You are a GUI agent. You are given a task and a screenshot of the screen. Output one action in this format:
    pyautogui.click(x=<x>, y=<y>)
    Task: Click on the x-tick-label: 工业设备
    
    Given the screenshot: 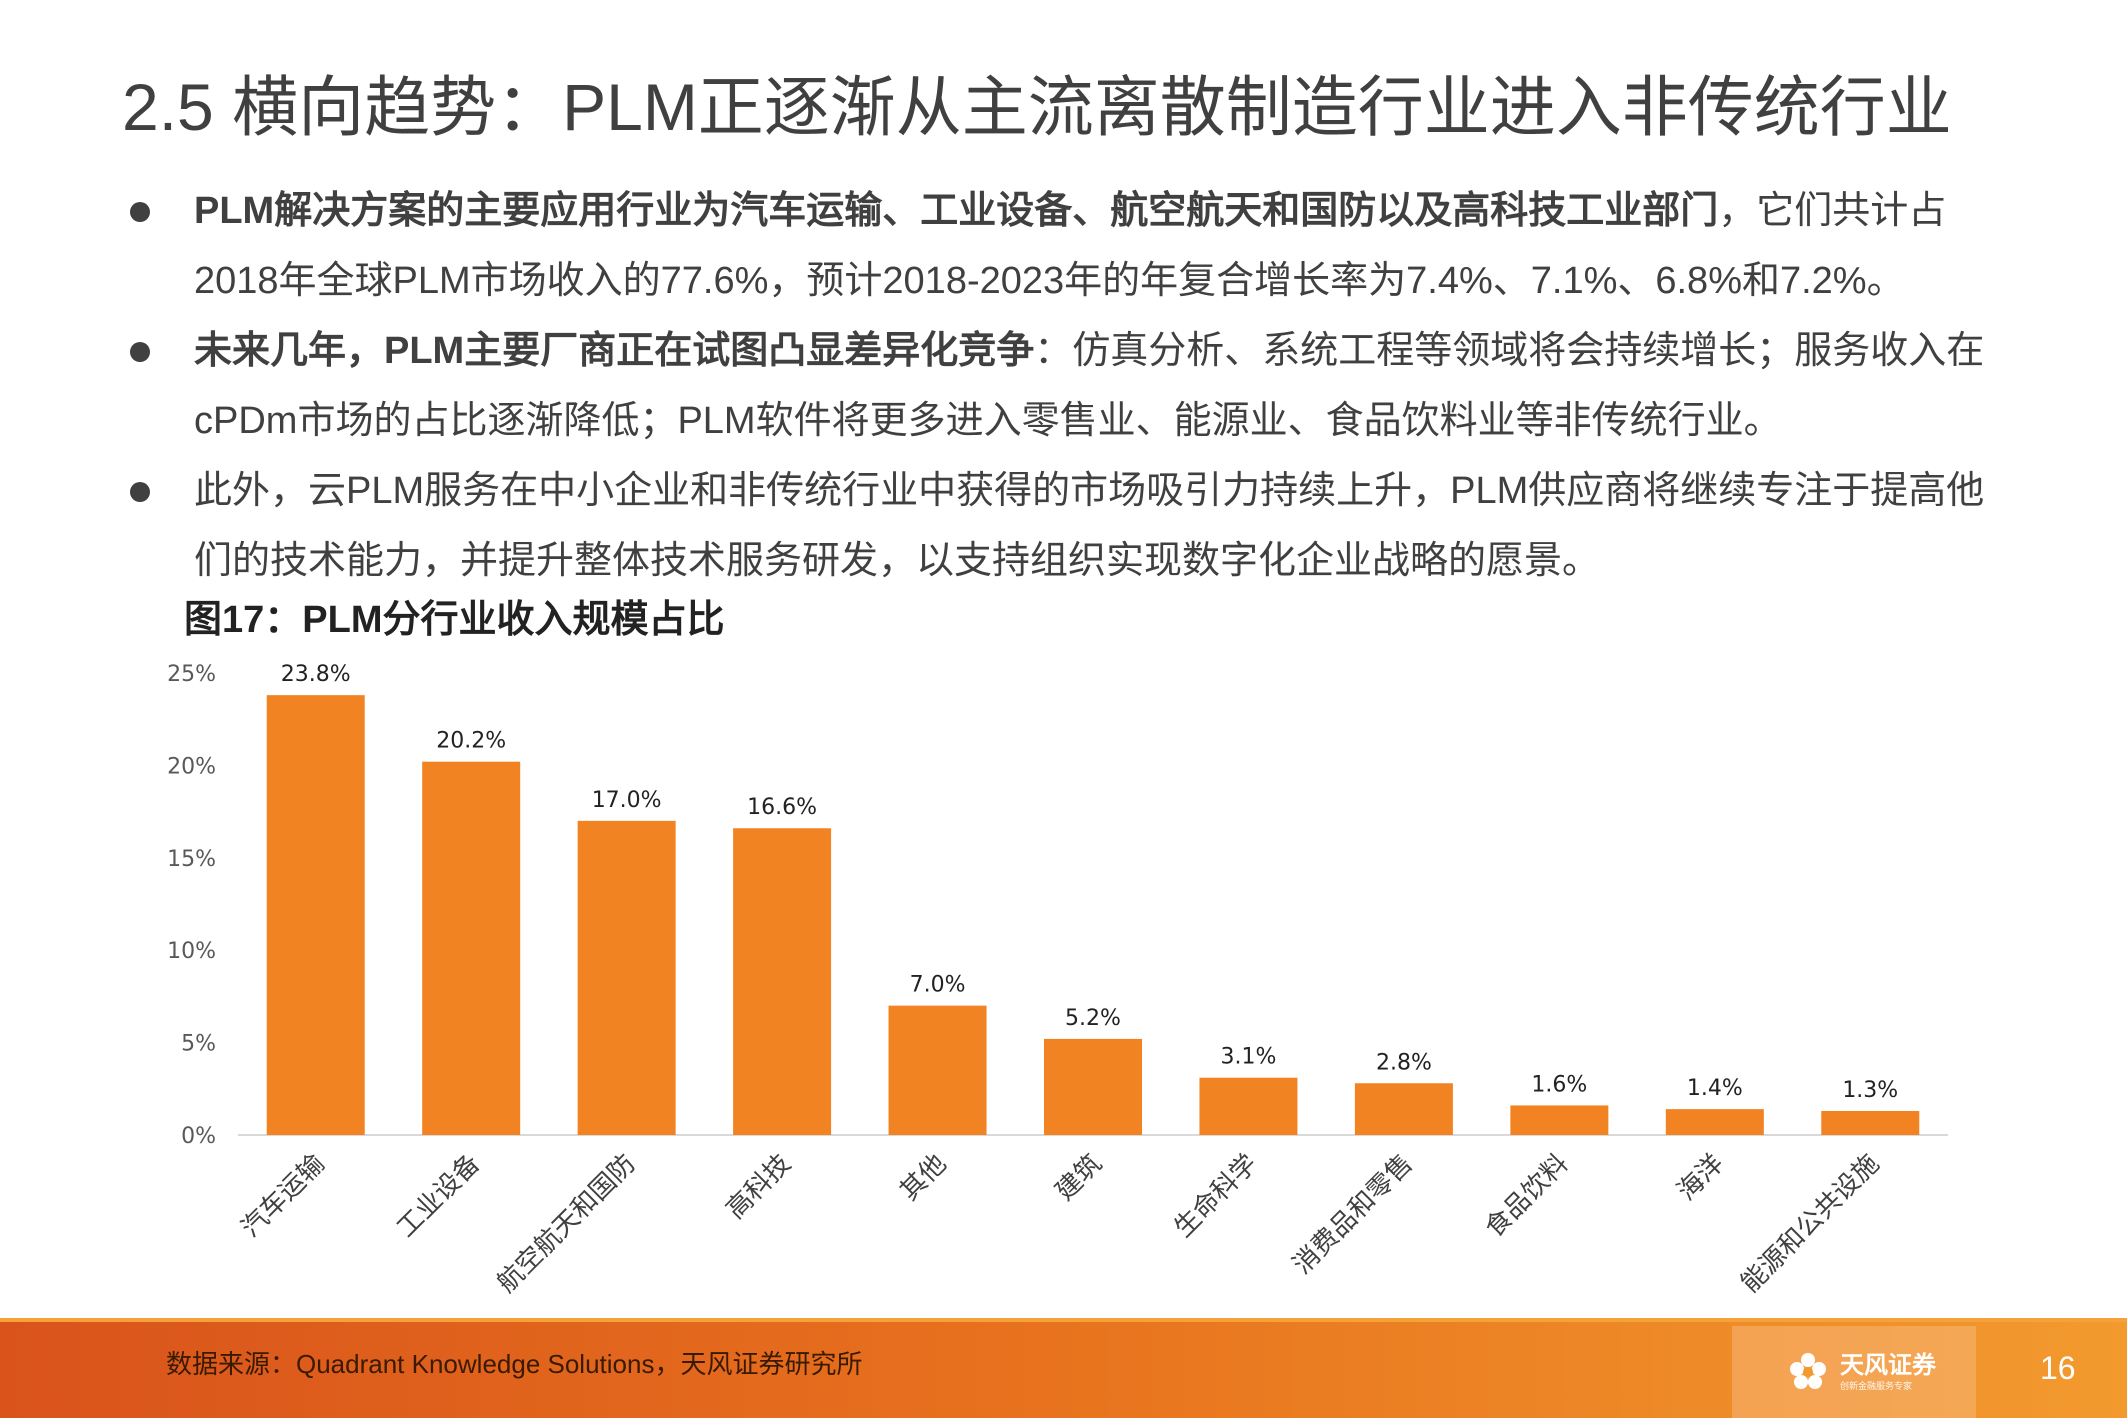 What is the action you would take?
    pyautogui.click(x=438, y=1196)
    